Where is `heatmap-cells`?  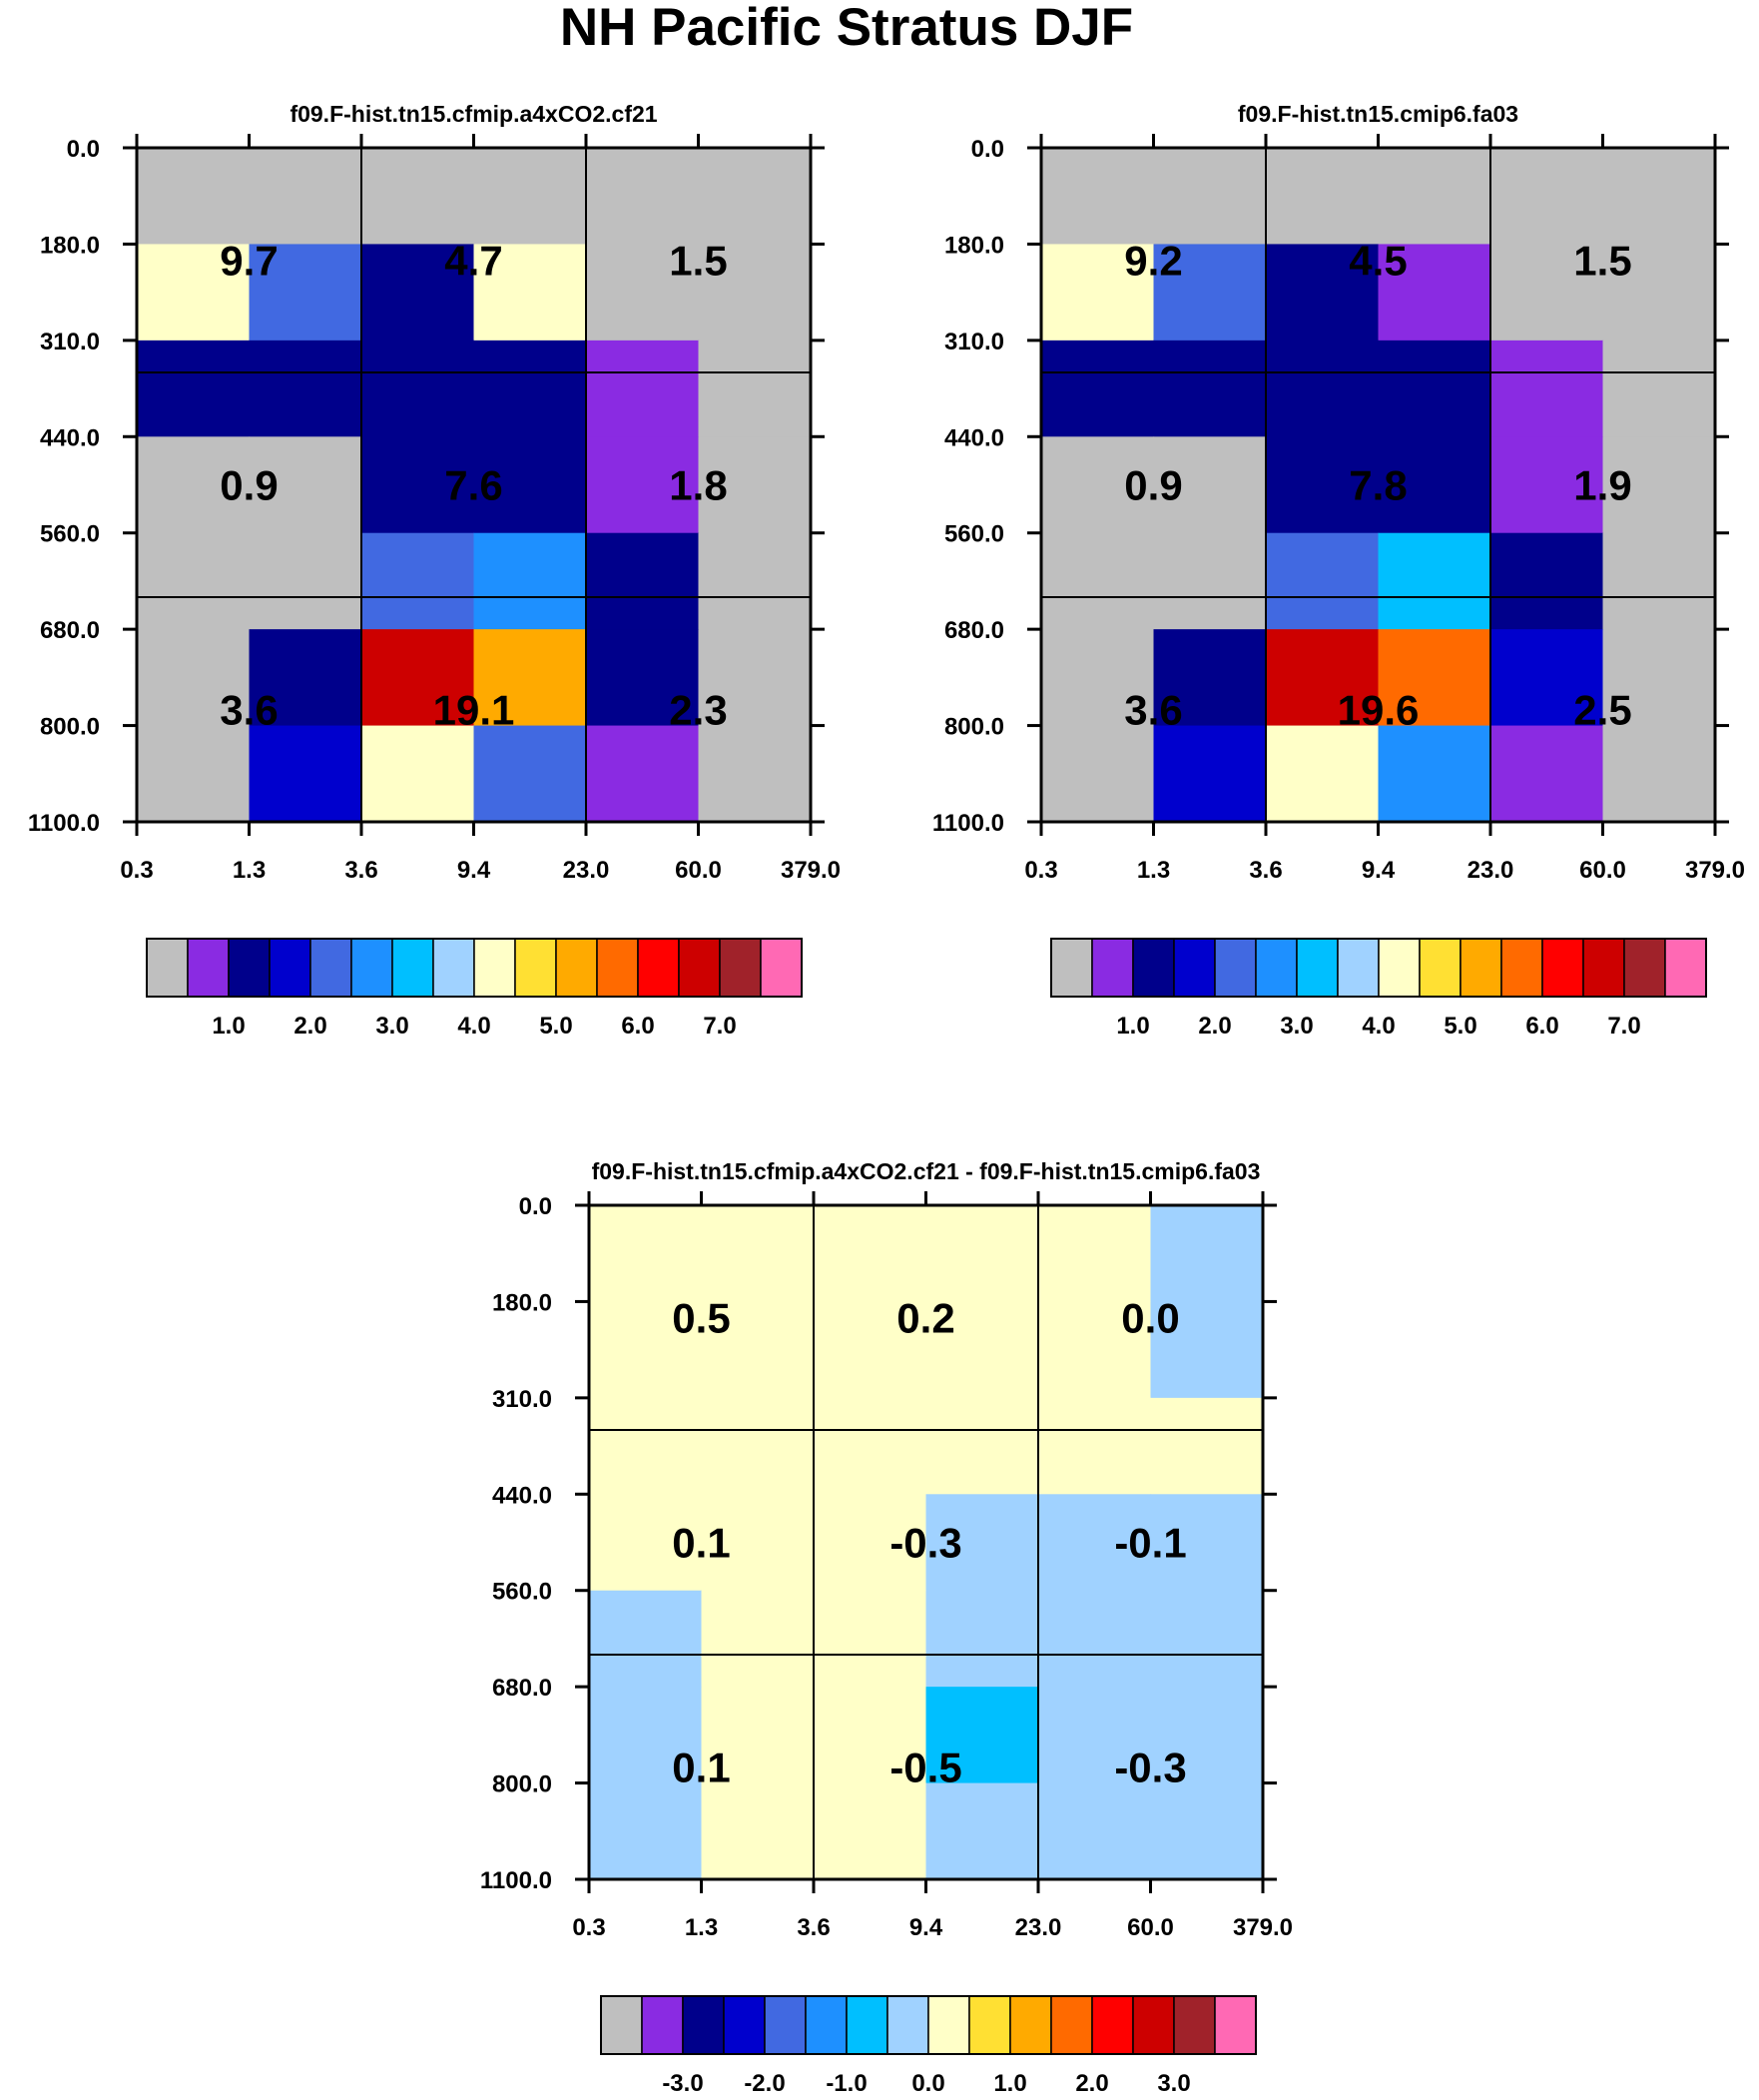 heatmap-cells is located at coordinates (926, 1542).